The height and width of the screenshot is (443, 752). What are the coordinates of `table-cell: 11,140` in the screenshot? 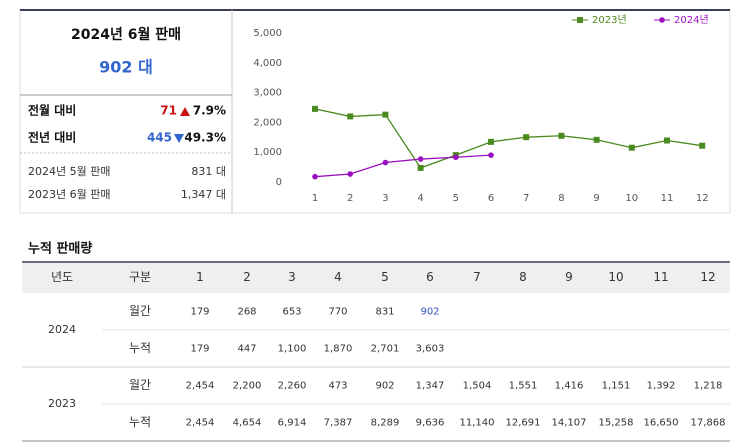 It's located at (477, 423).